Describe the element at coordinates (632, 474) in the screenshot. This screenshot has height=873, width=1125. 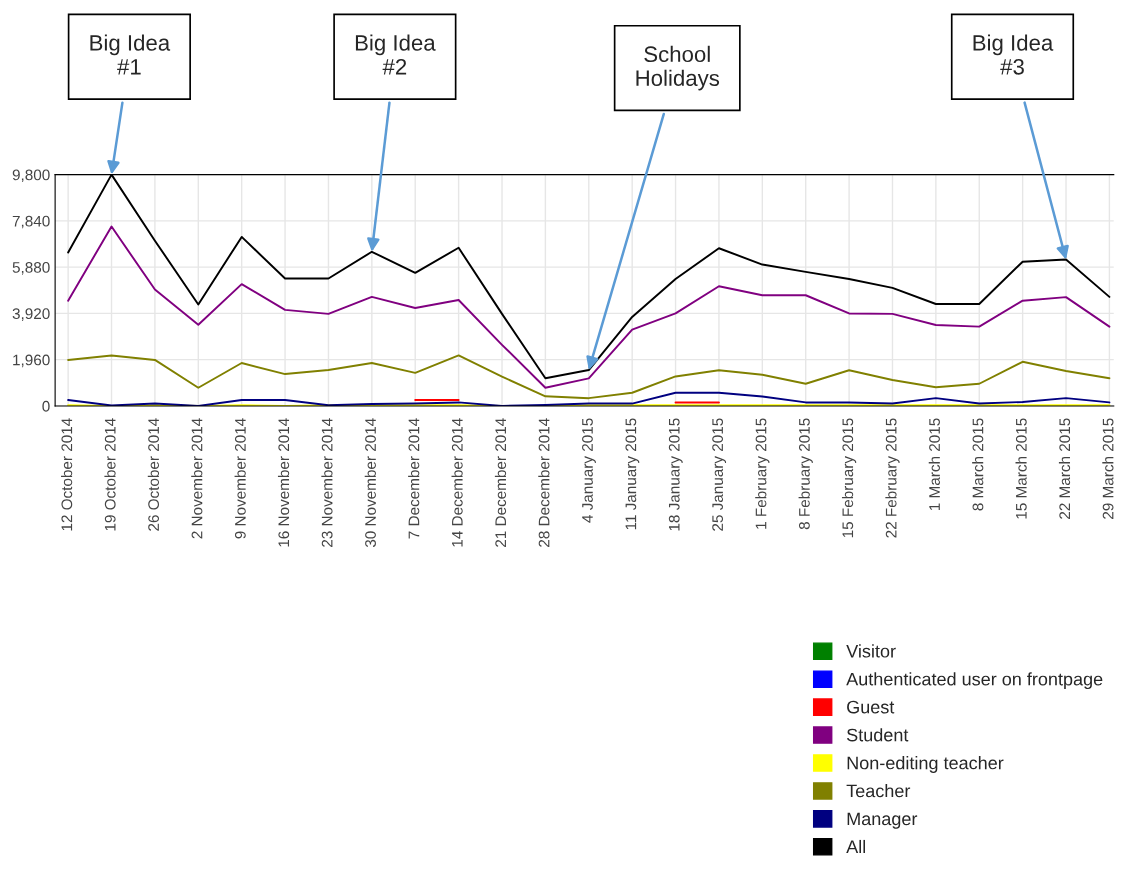
I see `x-tick-label: 11 January 2015` at that location.